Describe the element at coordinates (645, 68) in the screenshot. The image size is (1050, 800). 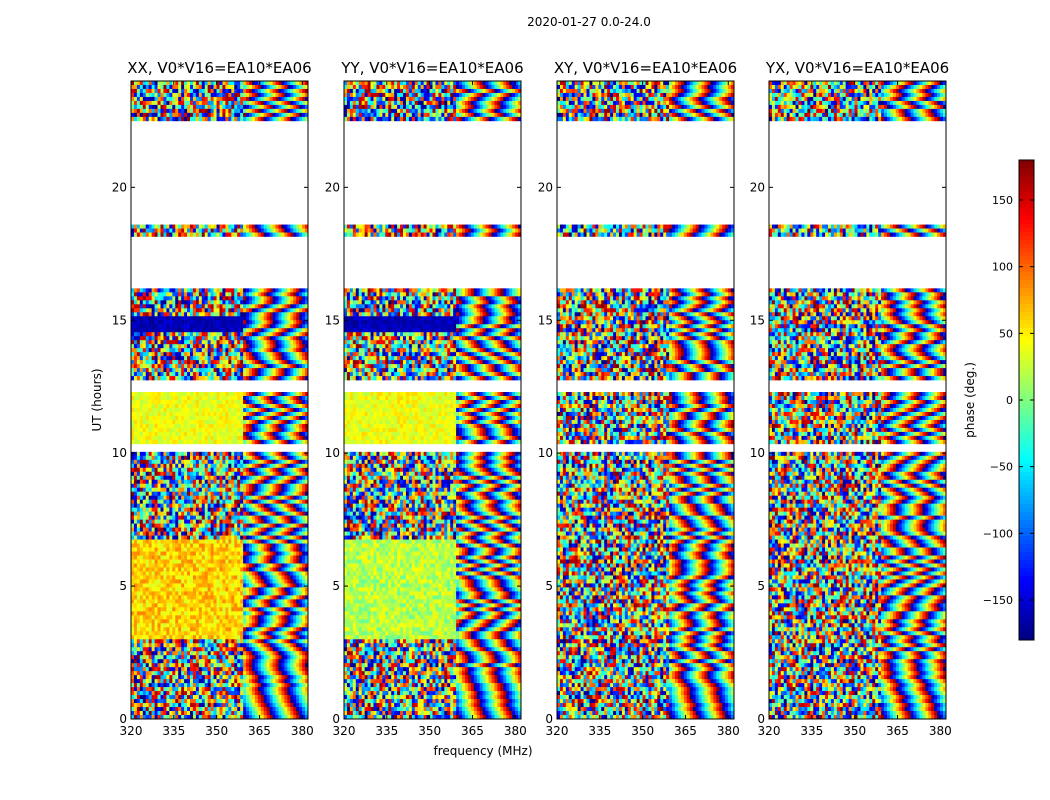
I see `panel-title-xy: XY, V0*V16=EA10*EA06` at that location.